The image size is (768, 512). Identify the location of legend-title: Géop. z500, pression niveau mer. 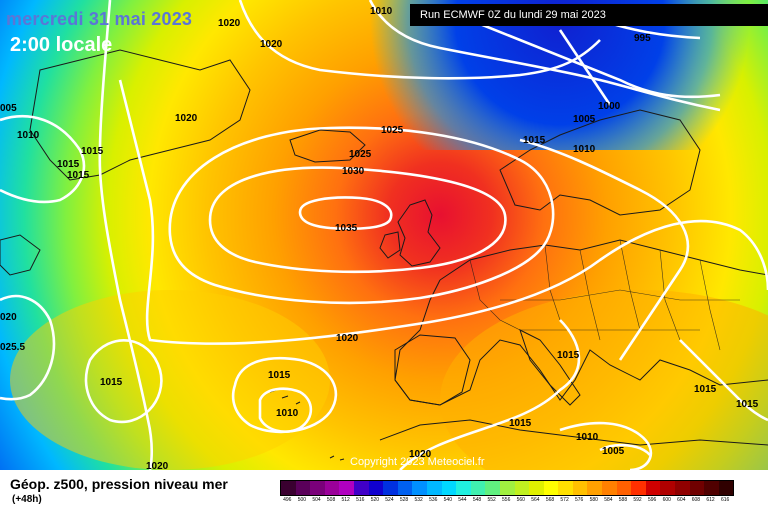
(119, 484).